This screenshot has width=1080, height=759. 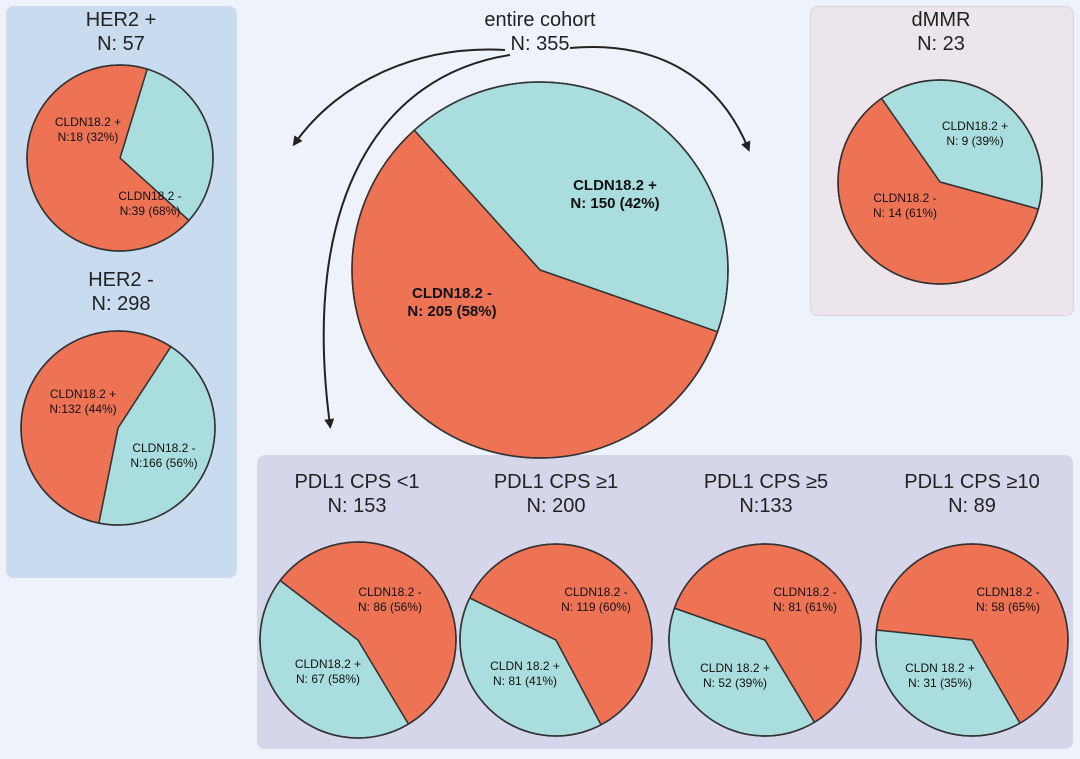 I want to click on cps10-label: PDL1 CPS ≥10, so click(x=972, y=482).